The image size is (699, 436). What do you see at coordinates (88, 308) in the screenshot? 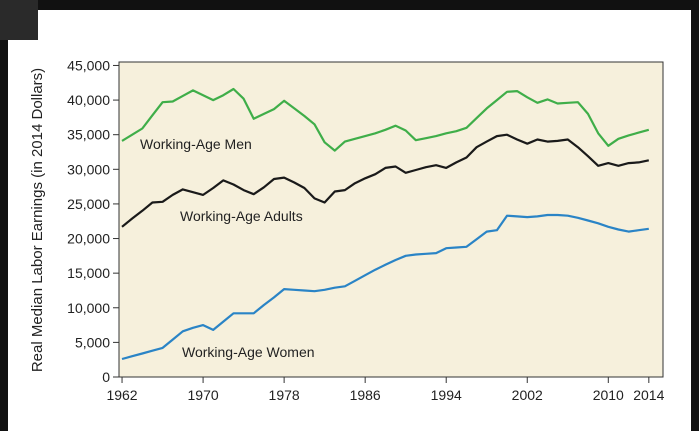
I see `y-tick-label: 10,000` at bounding box center [88, 308].